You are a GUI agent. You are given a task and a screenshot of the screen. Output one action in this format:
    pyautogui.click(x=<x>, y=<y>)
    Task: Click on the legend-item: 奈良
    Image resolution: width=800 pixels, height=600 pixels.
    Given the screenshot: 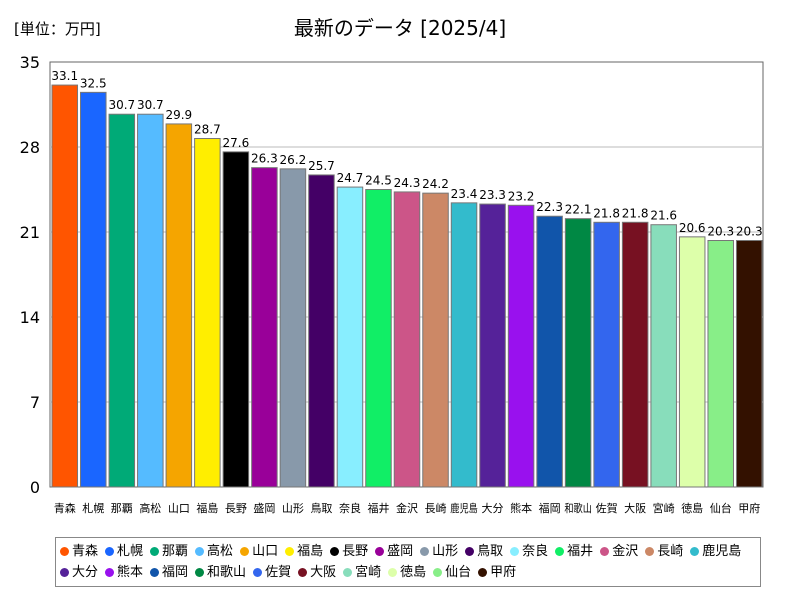 What is the action you would take?
    pyautogui.click(x=529, y=551)
    